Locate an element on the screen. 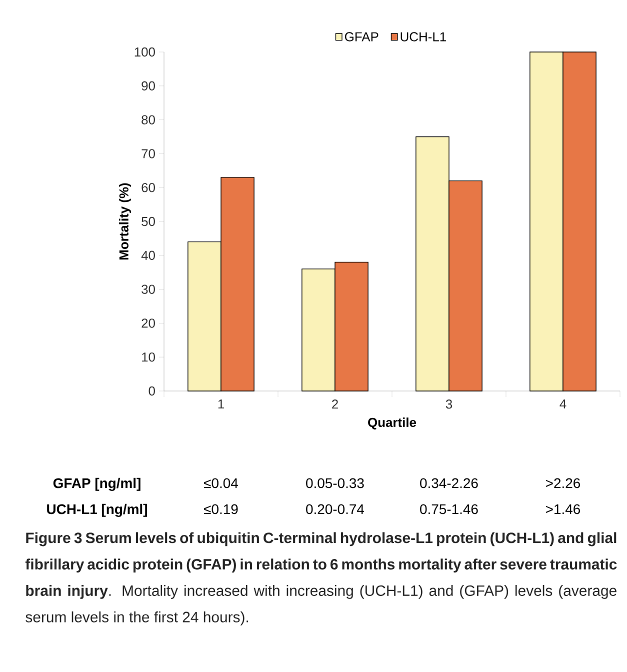 The width and height of the screenshot is (627, 672). text: 0.05-0.33 is located at coordinates (335, 483).